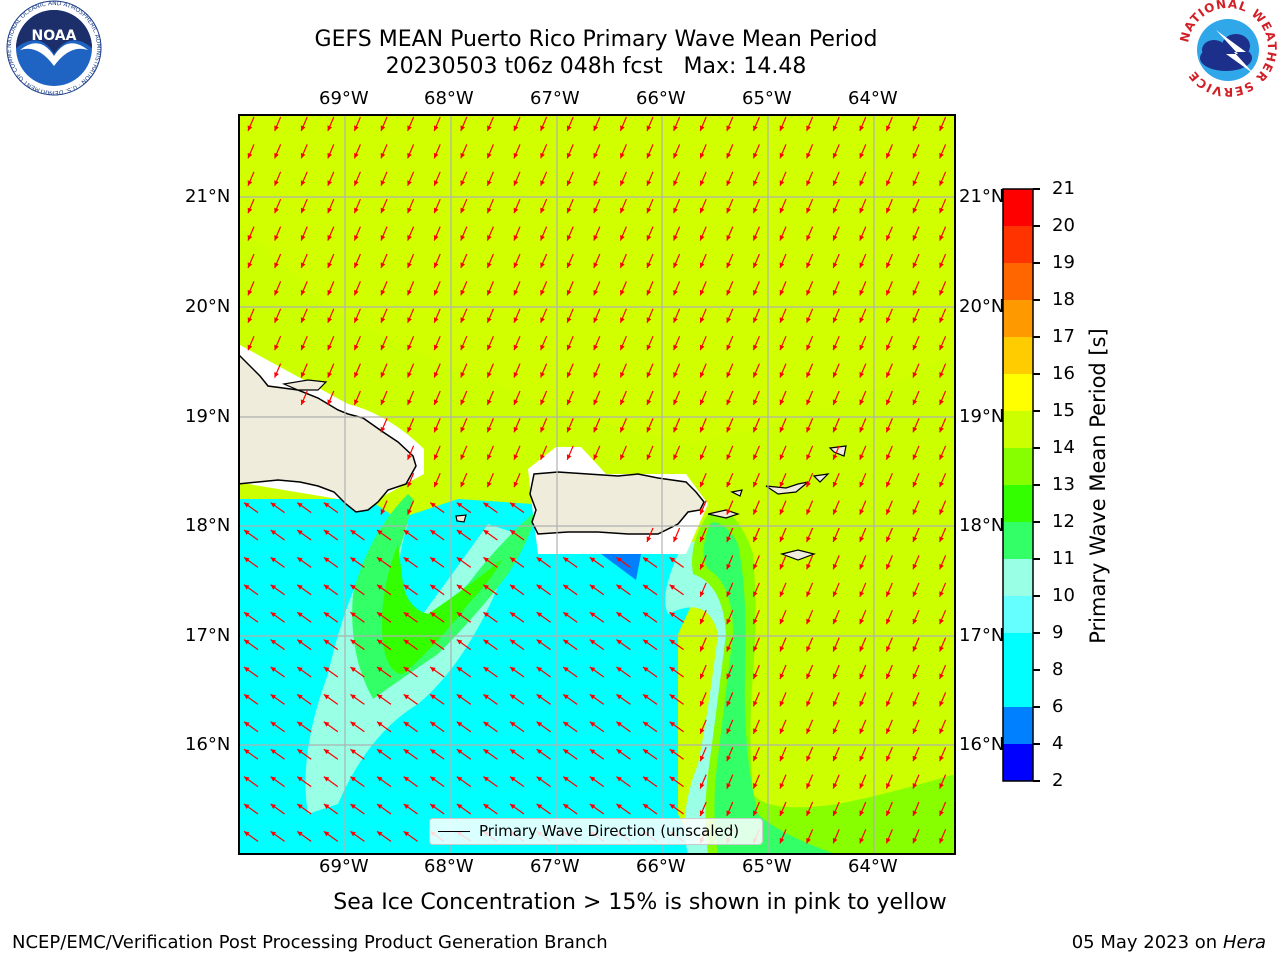 This screenshot has height=960, width=1280. What do you see at coordinates (1144, 942) in the screenshot?
I see `footer-date-text: 05 May 2023 on` at bounding box center [1144, 942].